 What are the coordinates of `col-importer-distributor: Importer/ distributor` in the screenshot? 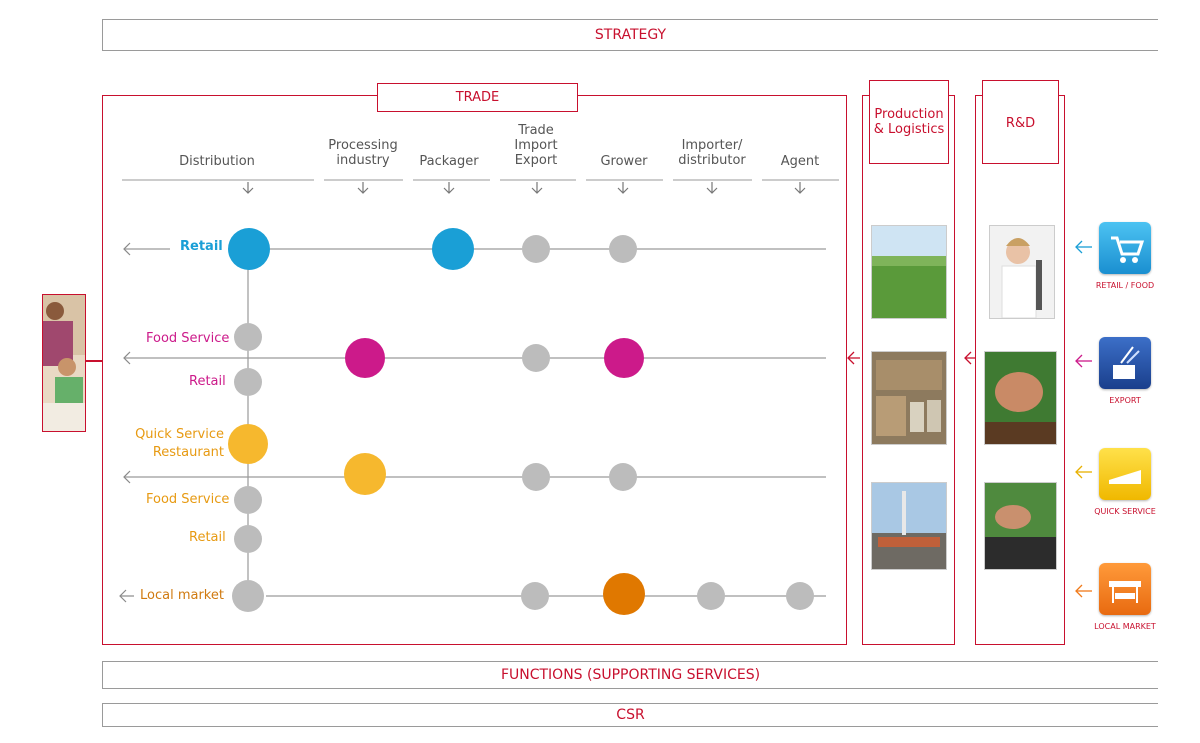 It's located at (712, 153).